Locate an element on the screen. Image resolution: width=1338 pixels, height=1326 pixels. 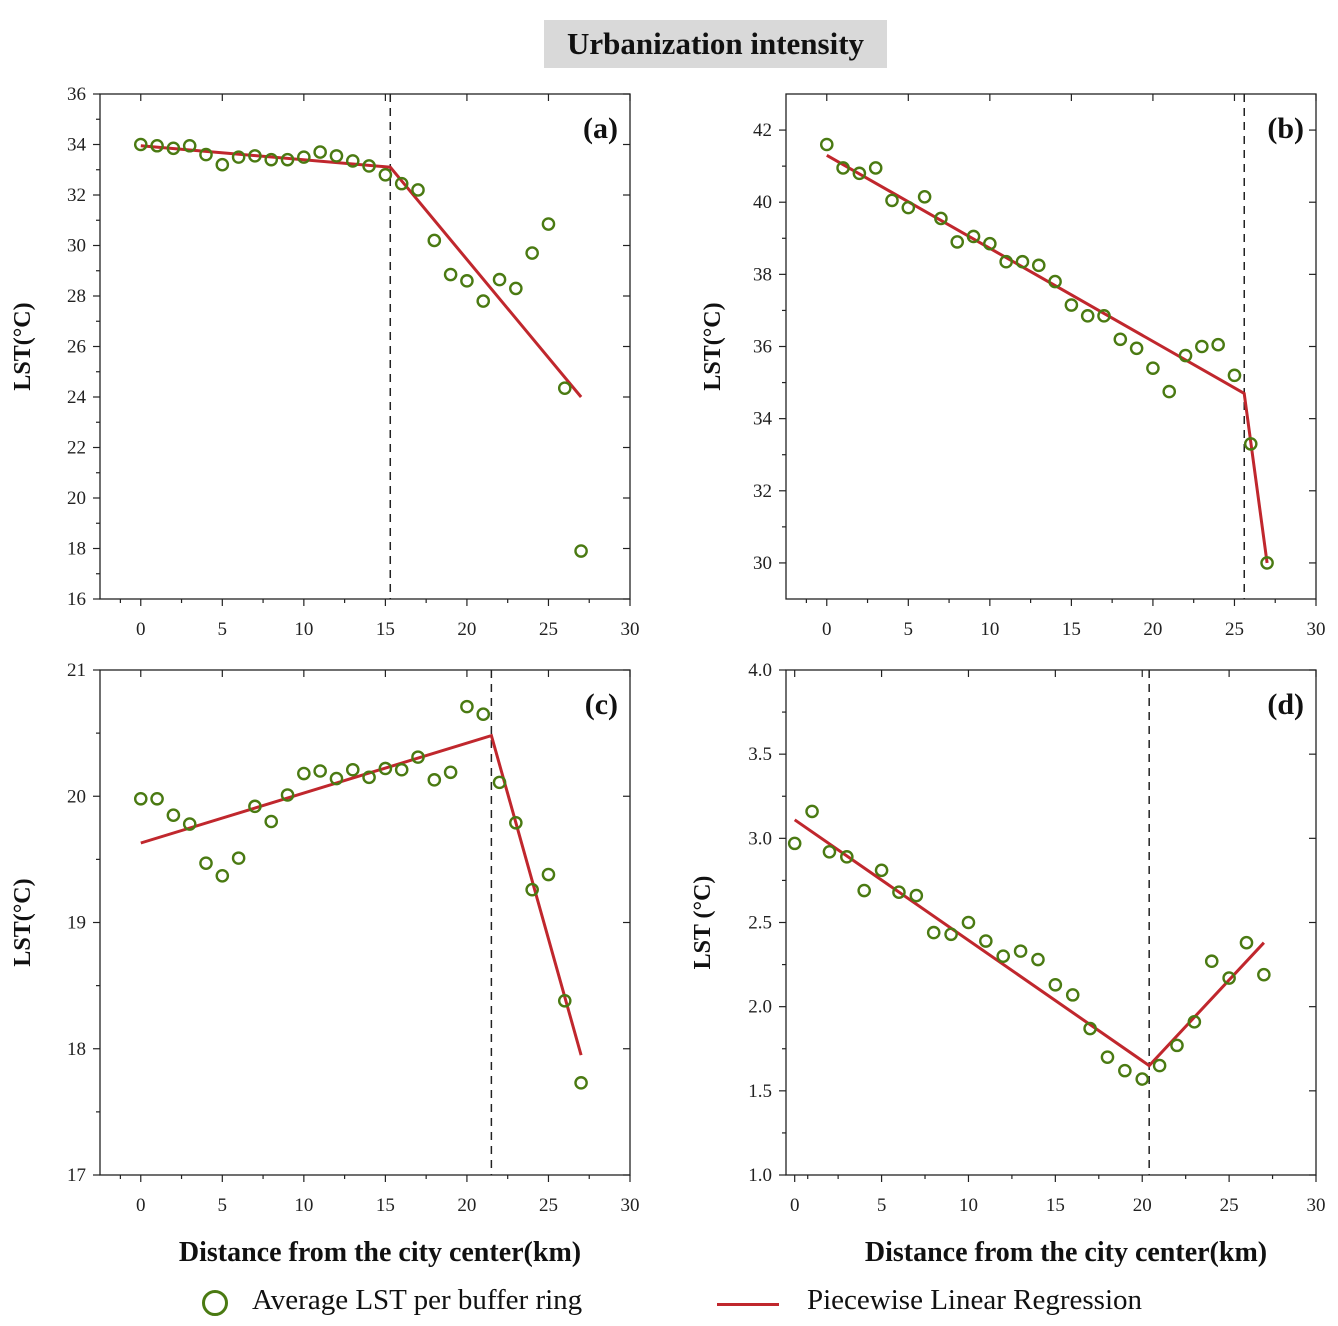
y-tick-label: 40 is located at coordinates (762, 202).